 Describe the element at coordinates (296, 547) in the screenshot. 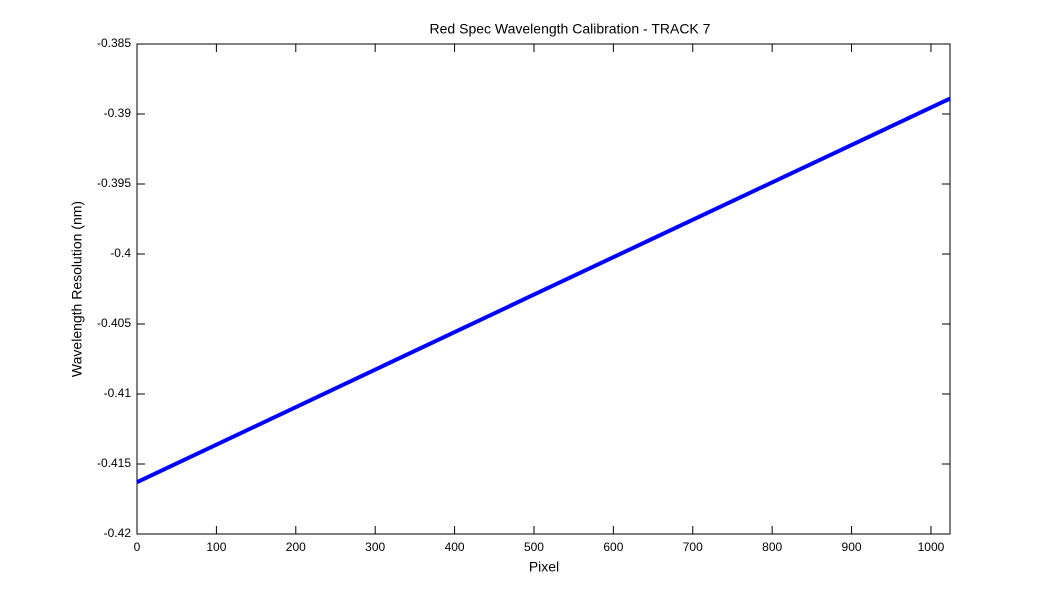

I see `x-tick-label: 200` at that location.